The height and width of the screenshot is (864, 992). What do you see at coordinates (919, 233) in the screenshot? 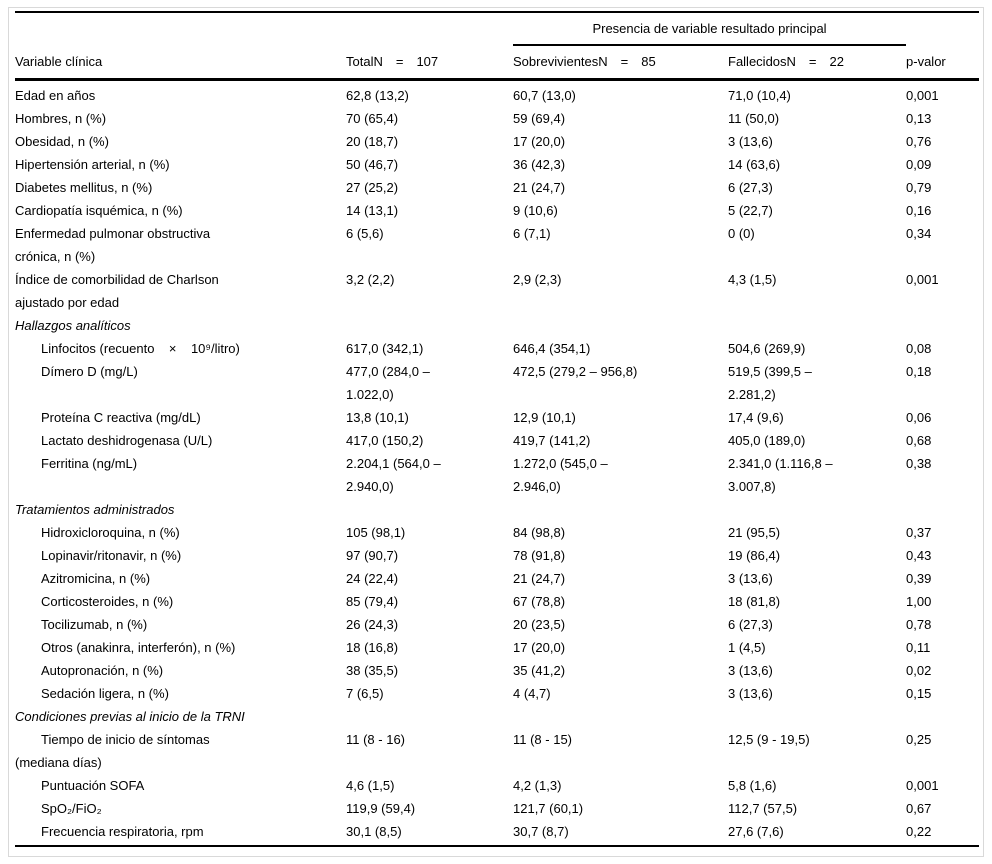
I see `p-value: 0,34` at bounding box center [919, 233].